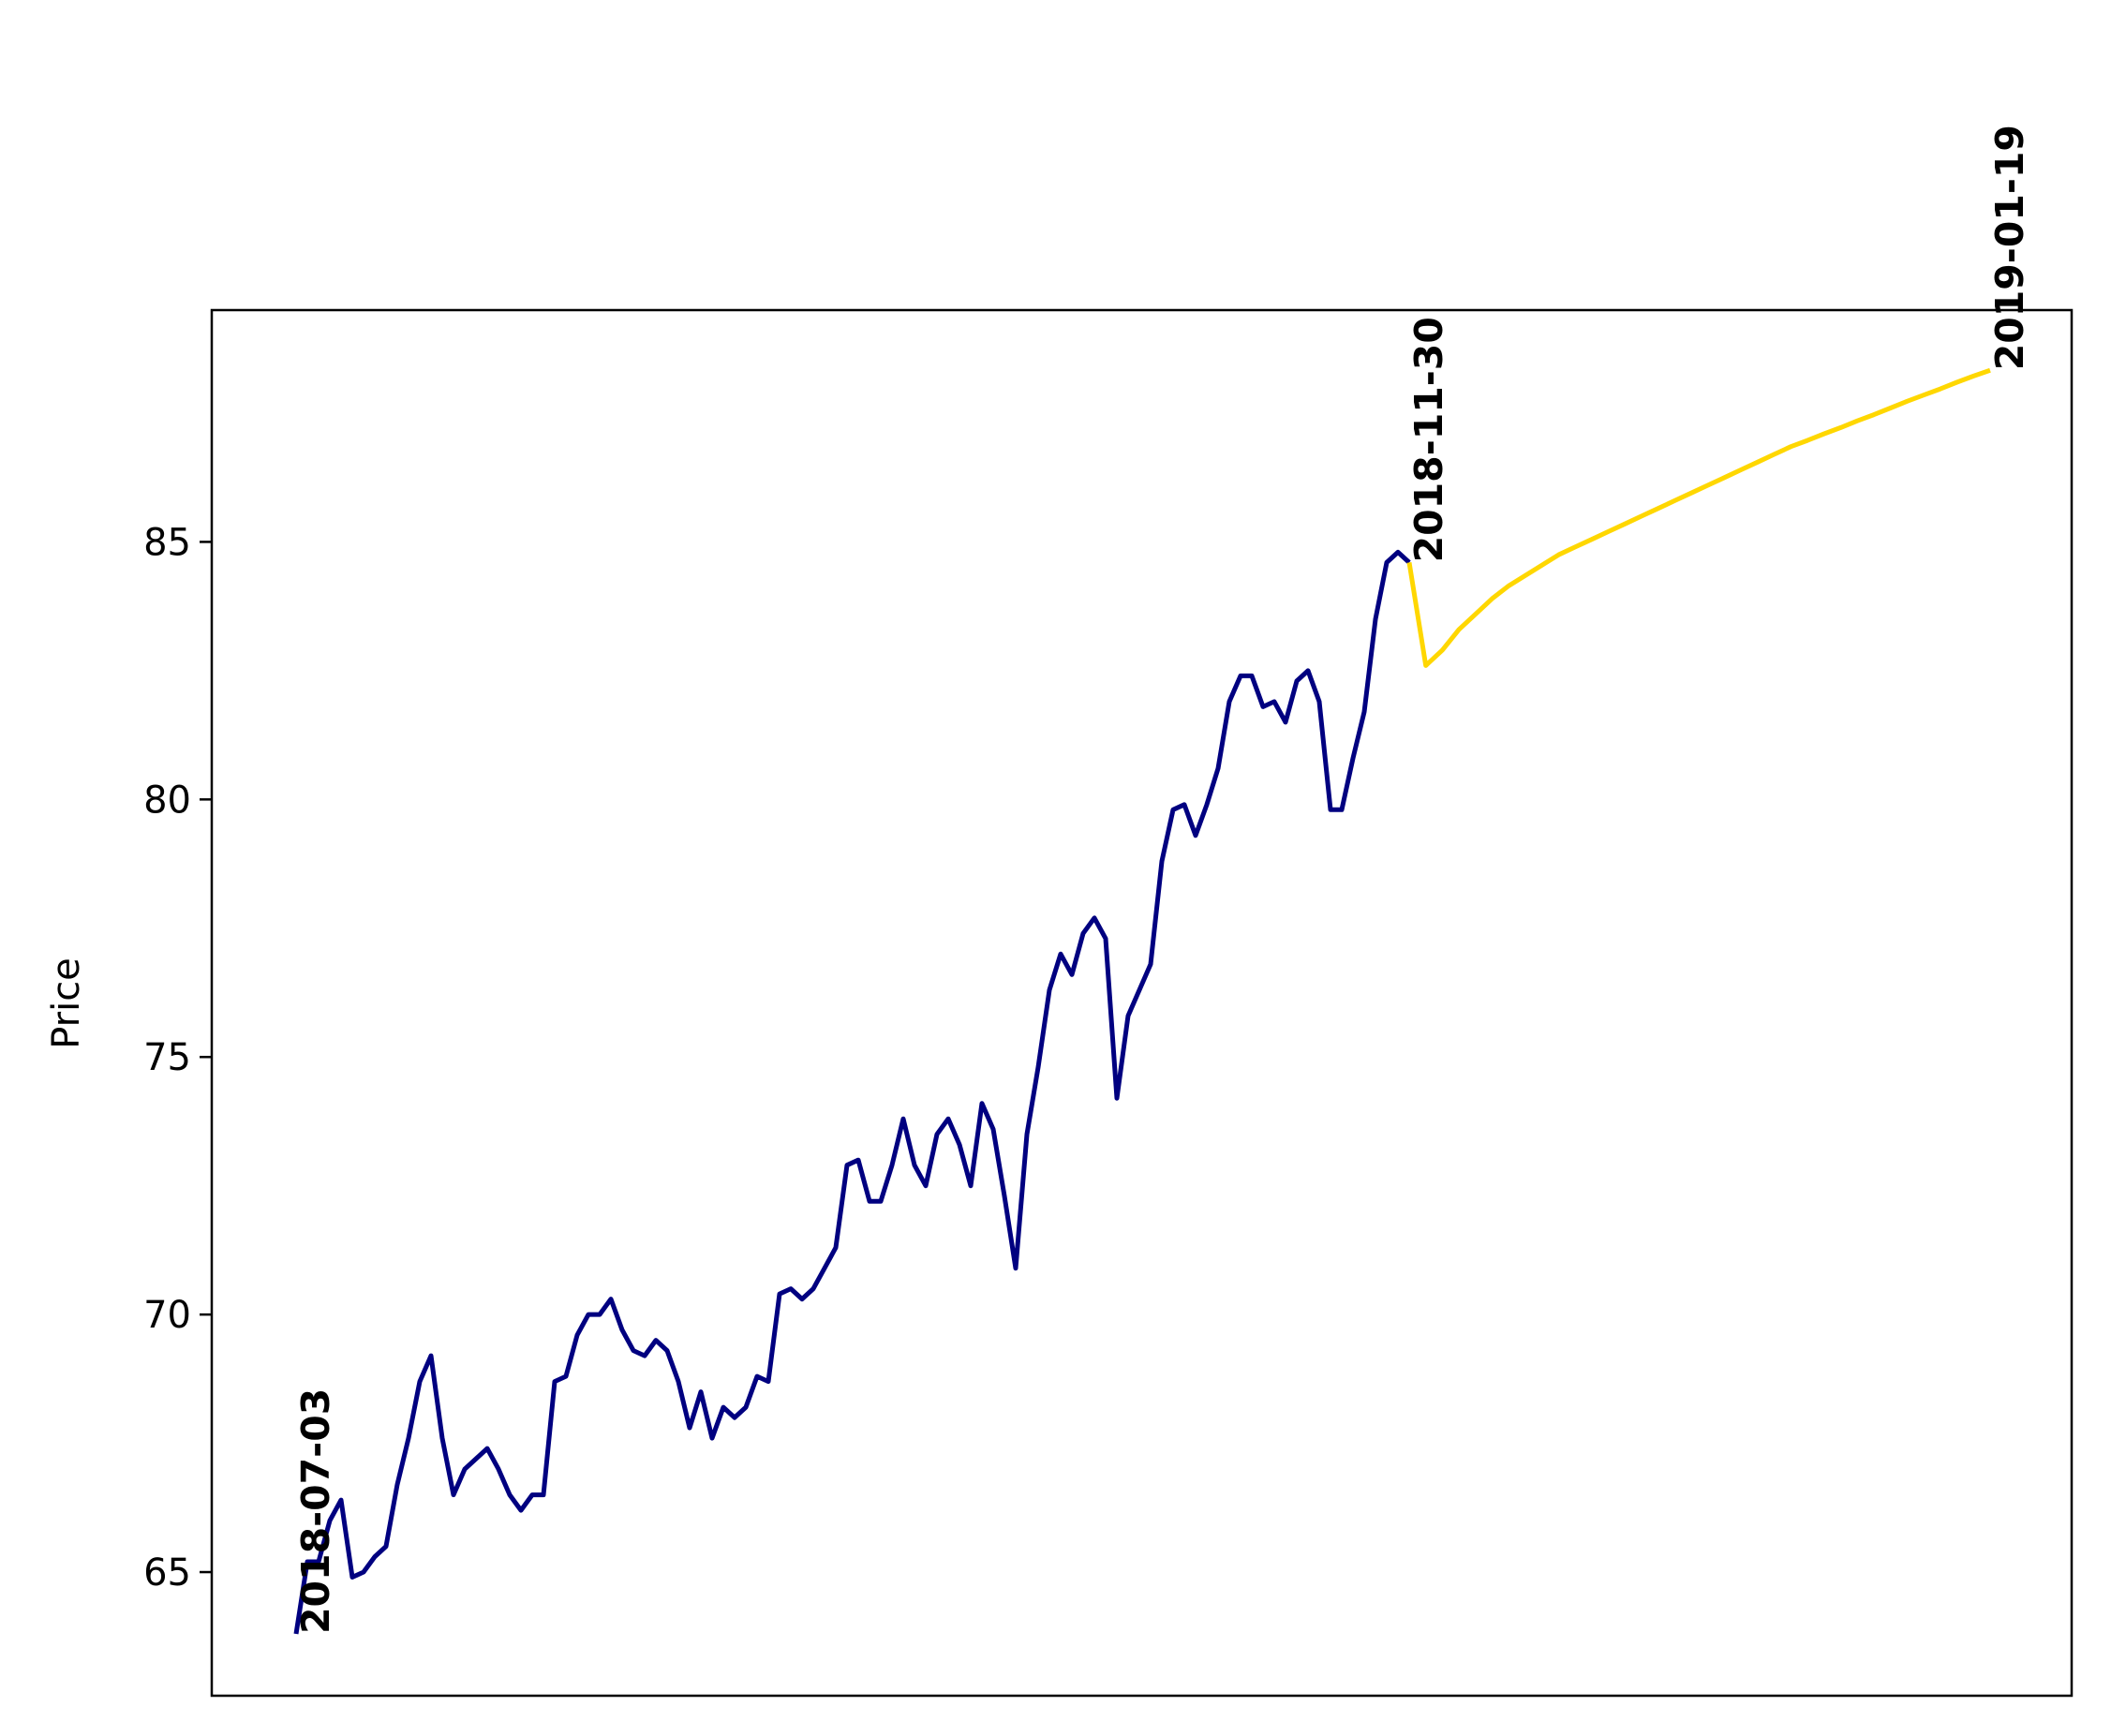  Describe the element at coordinates (167, 801) in the screenshot. I see `y-tick-label: 80` at that location.